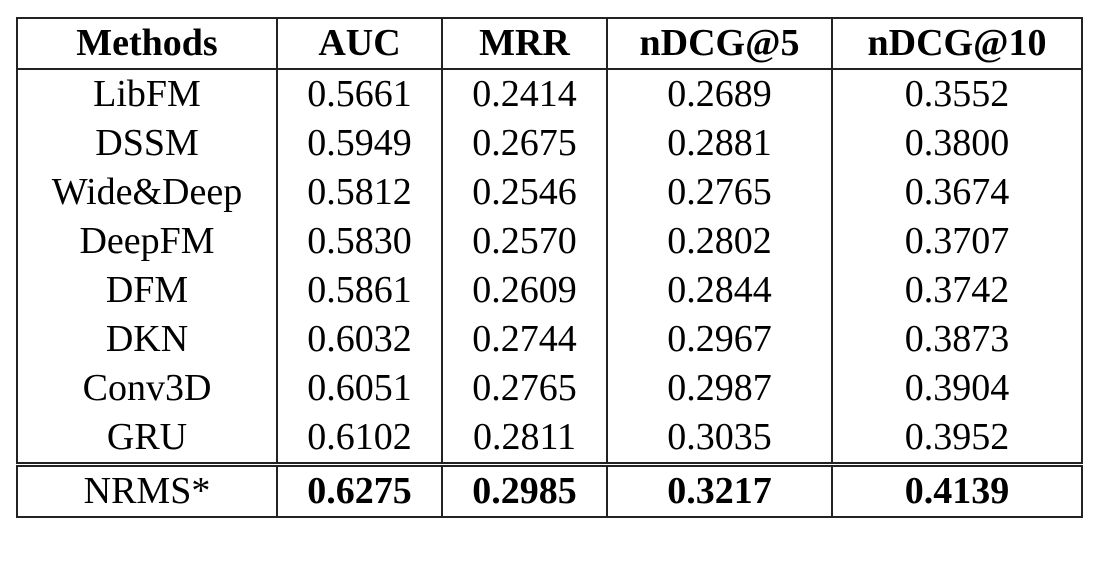 This screenshot has width=1104, height=570. I want to click on table-row: DFM 0.5861 0.2609 0.2844 0.3742, so click(549, 290).